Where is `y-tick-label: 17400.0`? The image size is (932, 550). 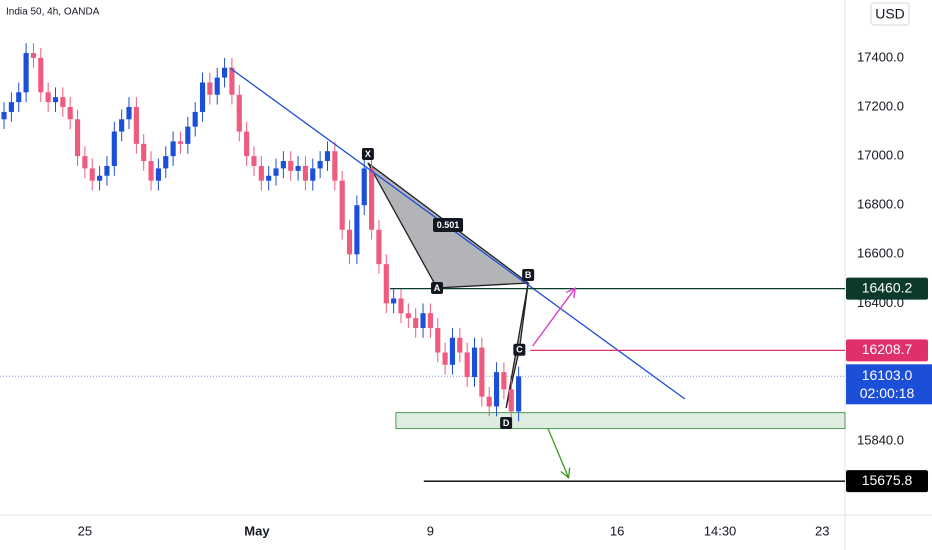 y-tick-label: 17400.0 is located at coordinates (880, 56).